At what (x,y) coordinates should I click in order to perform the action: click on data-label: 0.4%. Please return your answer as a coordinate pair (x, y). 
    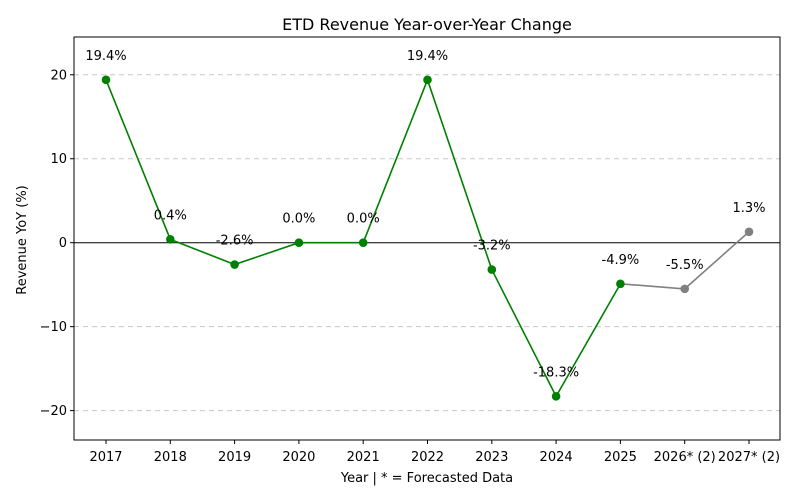
    Looking at the image, I should click on (170, 215).